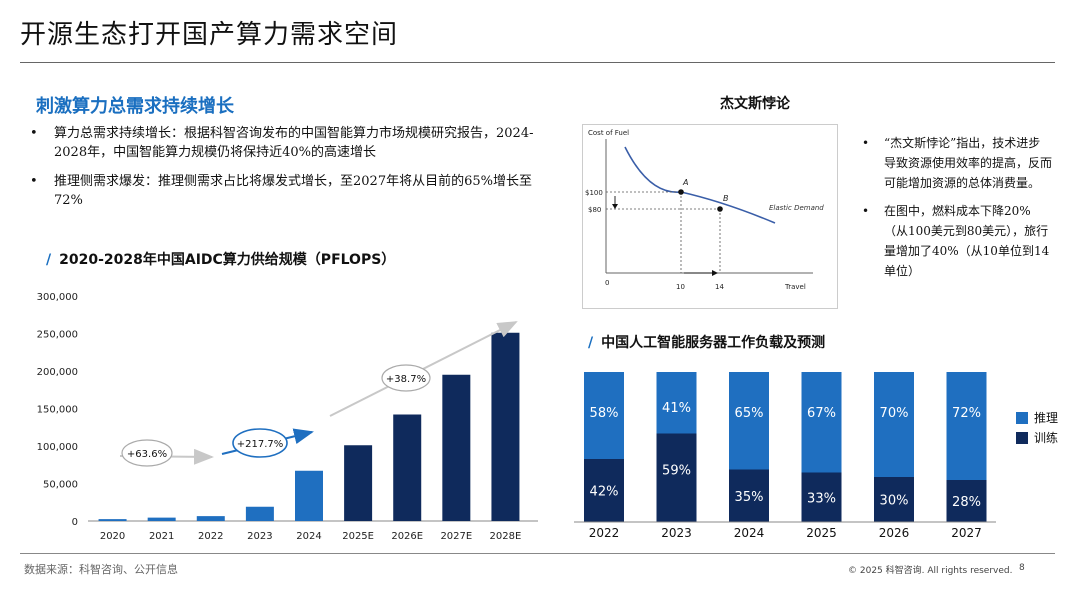  I want to click on training-value-label: 30%, so click(894, 501).